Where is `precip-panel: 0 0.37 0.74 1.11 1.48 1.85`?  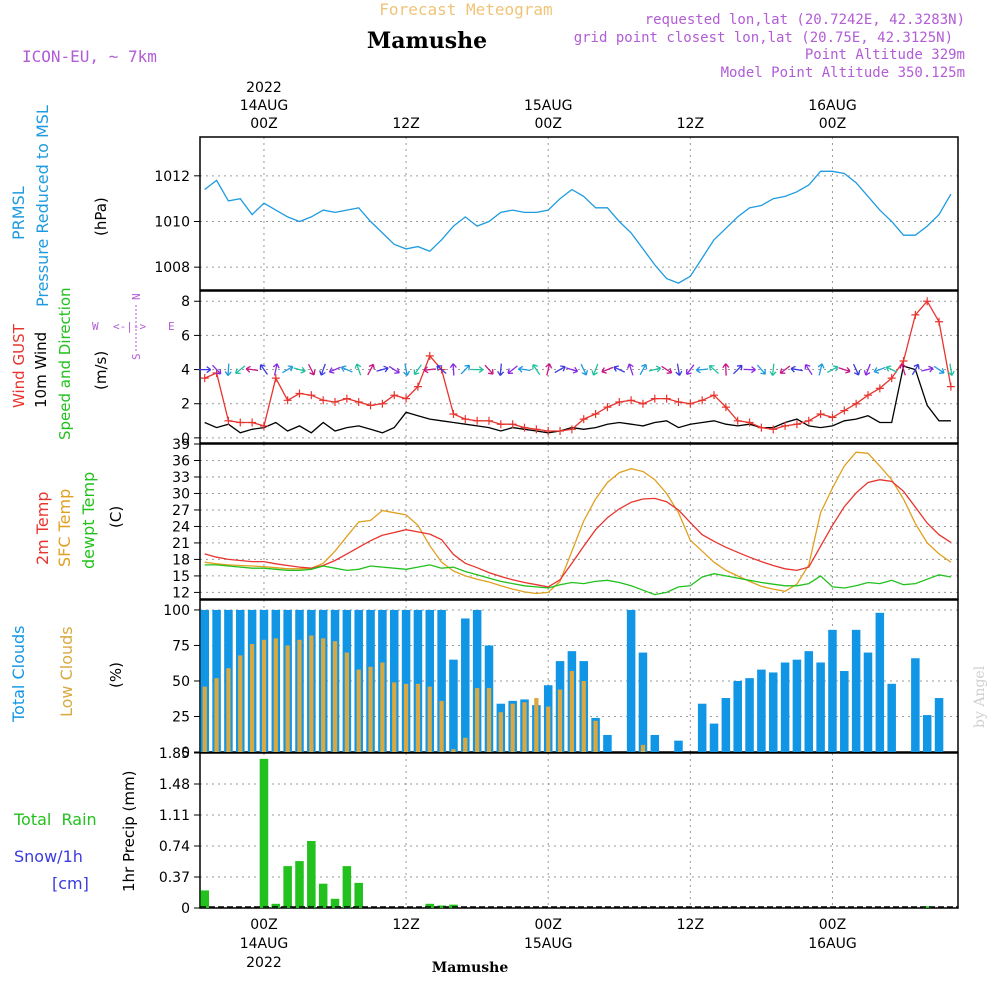
precip-panel: 0 0.37 0.74 1.11 1.48 1.85 is located at coordinates (559, 831).